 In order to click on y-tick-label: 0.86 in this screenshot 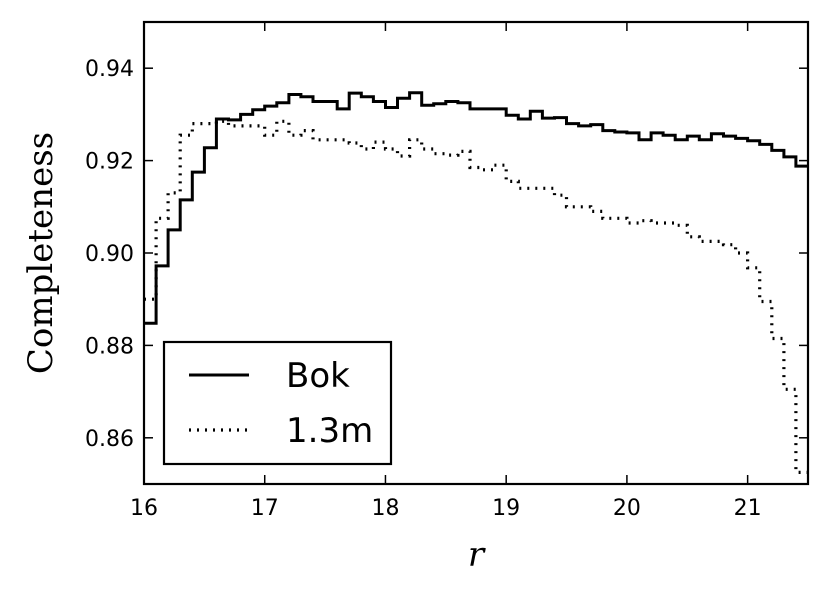, I will do `click(109, 439)`.